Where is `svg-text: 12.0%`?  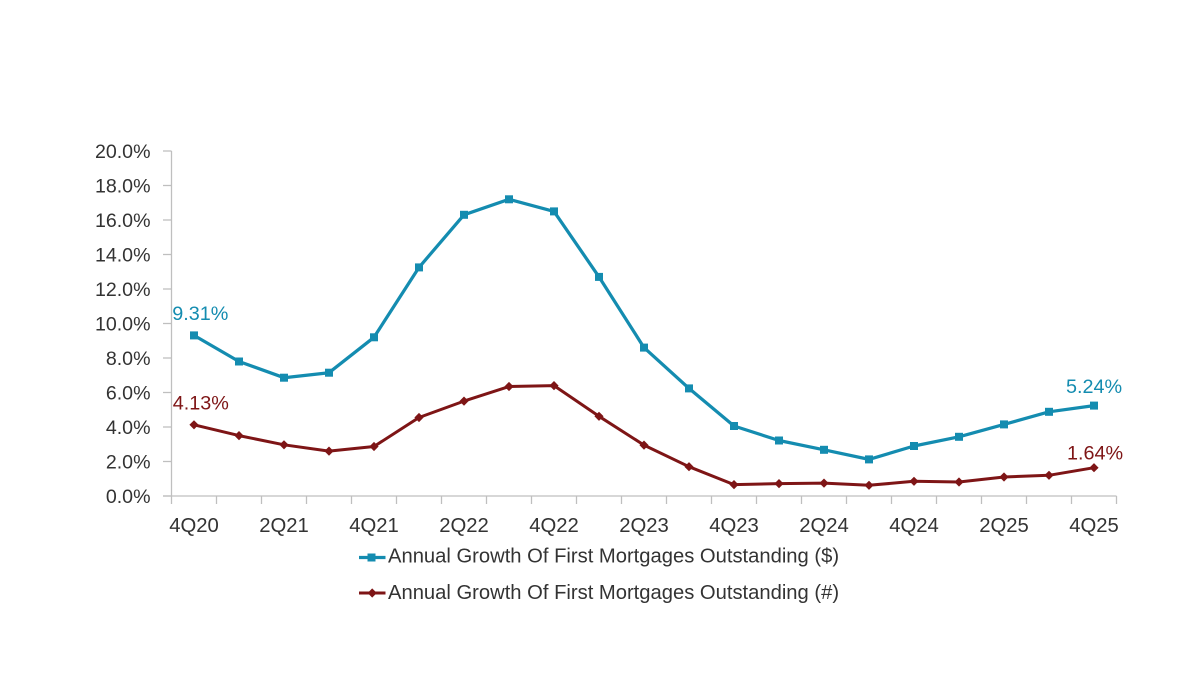 svg-text: 12.0% is located at coordinates (123, 290).